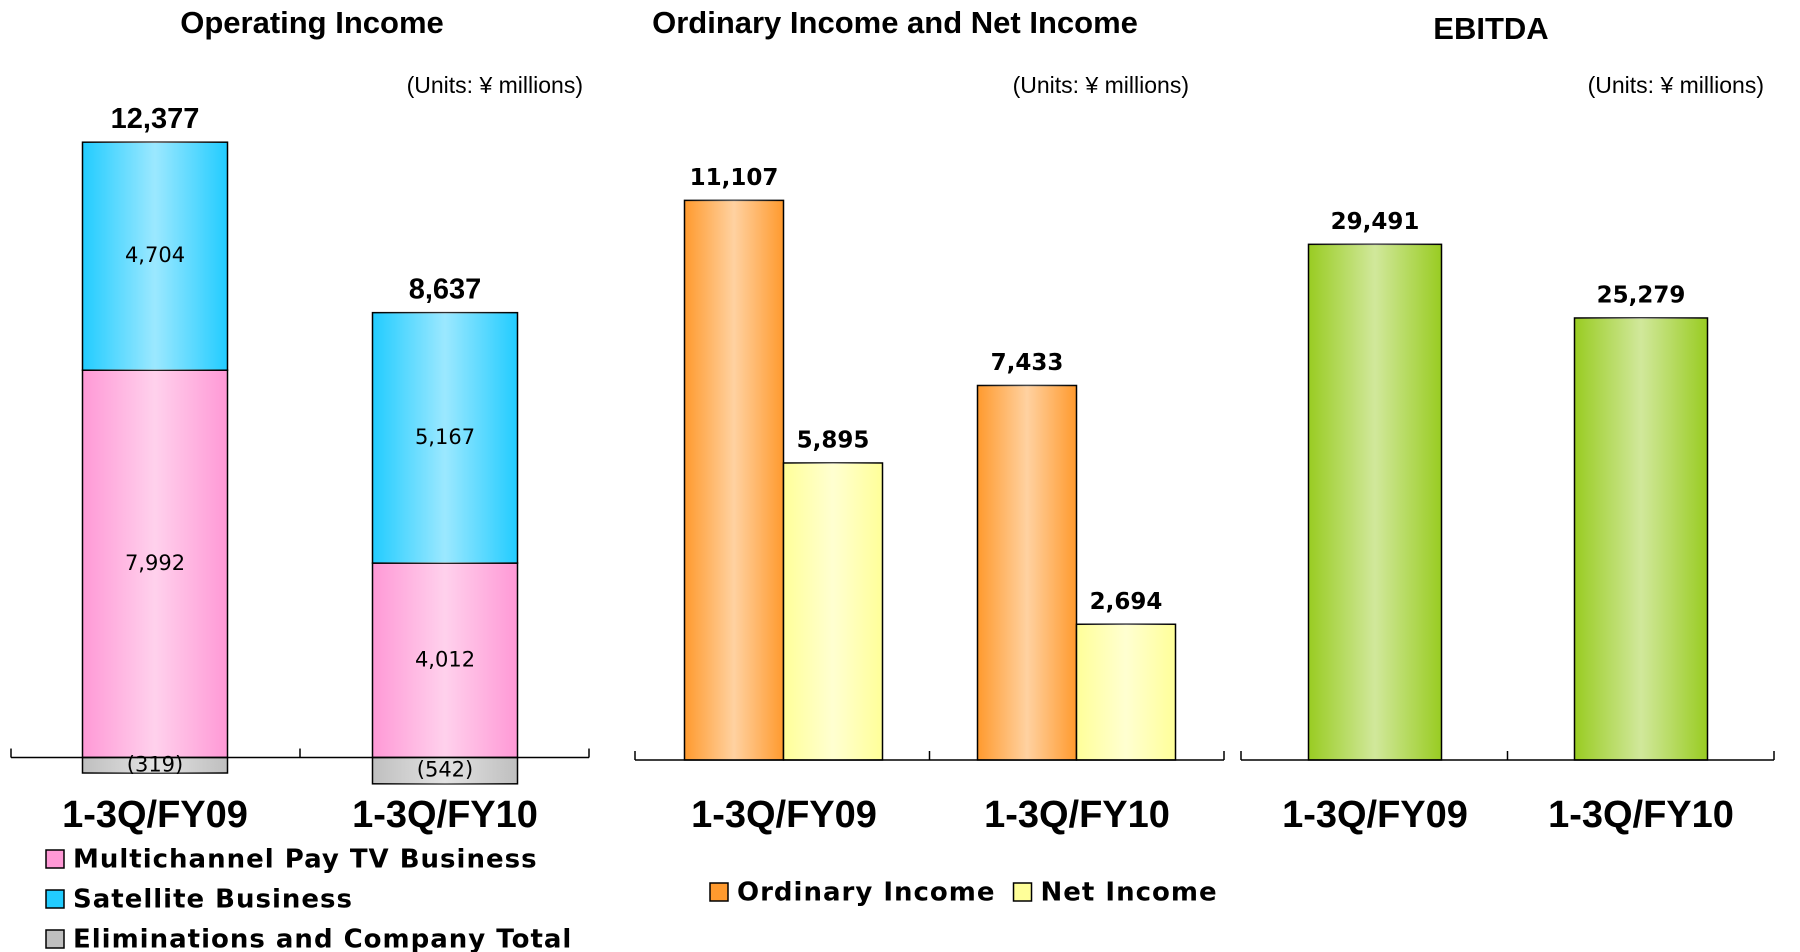  Describe the element at coordinates (155, 764) in the screenshot. I see `segment-label: (319)` at that location.